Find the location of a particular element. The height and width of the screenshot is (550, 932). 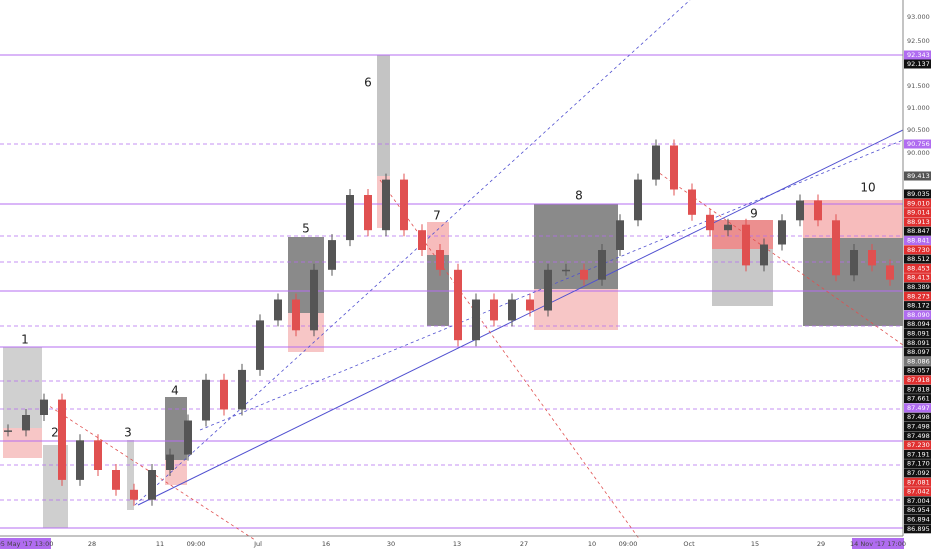

annotation: 6 is located at coordinates (368, 83).